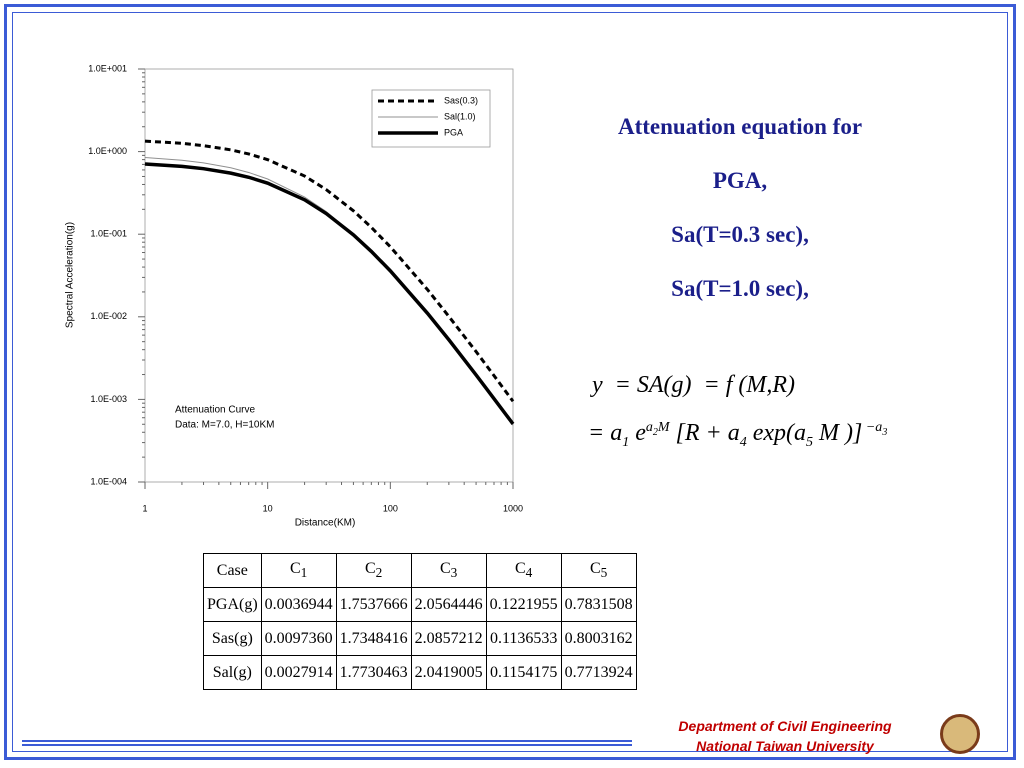 Image resolution: width=1024 pixels, height=768 pixels. Describe the element at coordinates (529, 573) in the screenshot. I see `header-sub: 4` at that location.